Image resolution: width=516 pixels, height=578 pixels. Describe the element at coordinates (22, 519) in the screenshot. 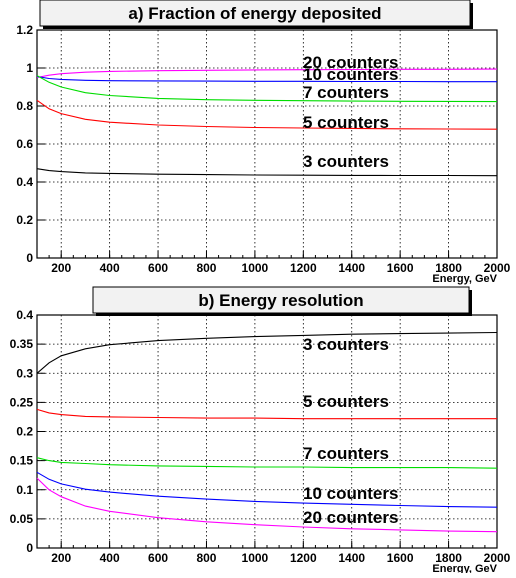

I see `y-tick-label: 0.05` at that location.